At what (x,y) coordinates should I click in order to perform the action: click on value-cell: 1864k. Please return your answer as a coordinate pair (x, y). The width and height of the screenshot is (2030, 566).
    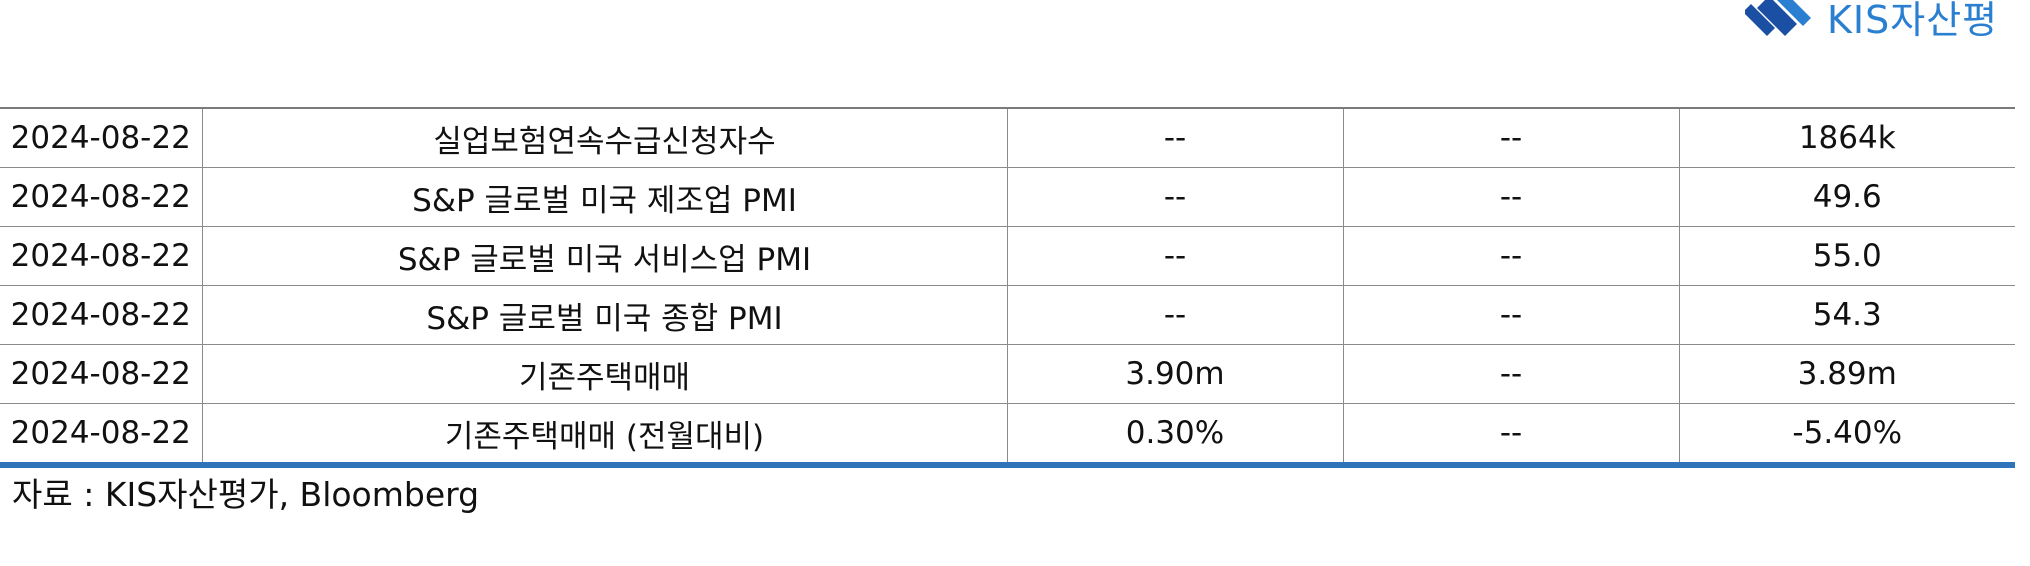
    Looking at the image, I should click on (1846, 138).